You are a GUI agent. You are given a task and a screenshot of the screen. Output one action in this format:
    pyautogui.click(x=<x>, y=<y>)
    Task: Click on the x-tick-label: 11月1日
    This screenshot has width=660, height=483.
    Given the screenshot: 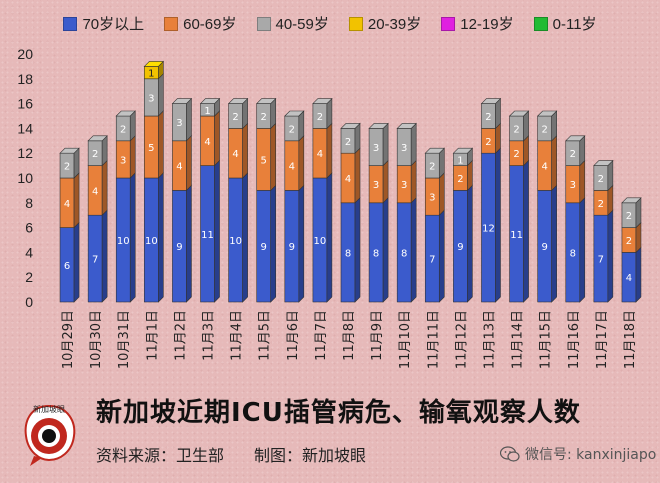 What is the action you would take?
    pyautogui.click(x=152, y=335)
    